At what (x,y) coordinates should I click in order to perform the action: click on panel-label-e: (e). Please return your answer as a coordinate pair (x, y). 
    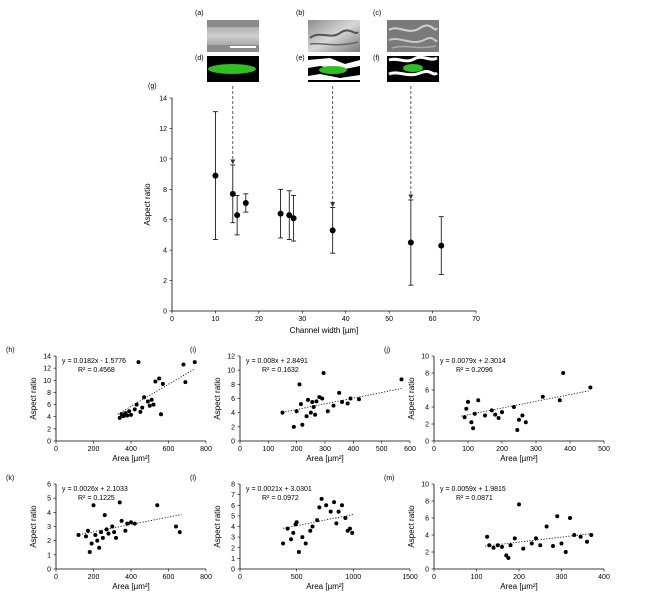
    Looking at the image, I should click on (300, 58).